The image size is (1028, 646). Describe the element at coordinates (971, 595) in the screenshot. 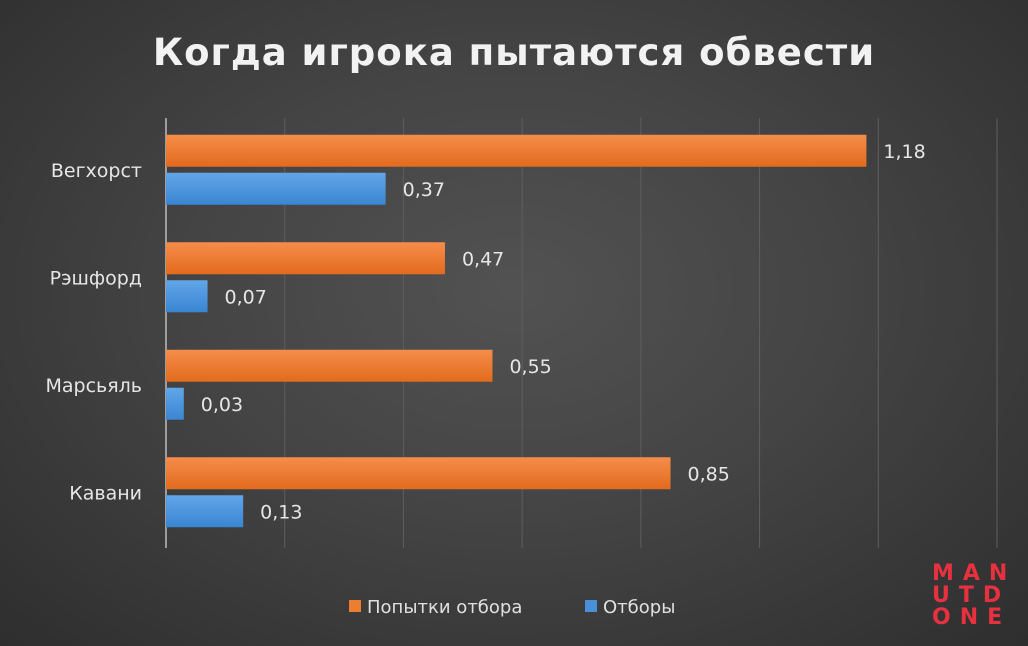

I see `svg-text: UTD` at that location.